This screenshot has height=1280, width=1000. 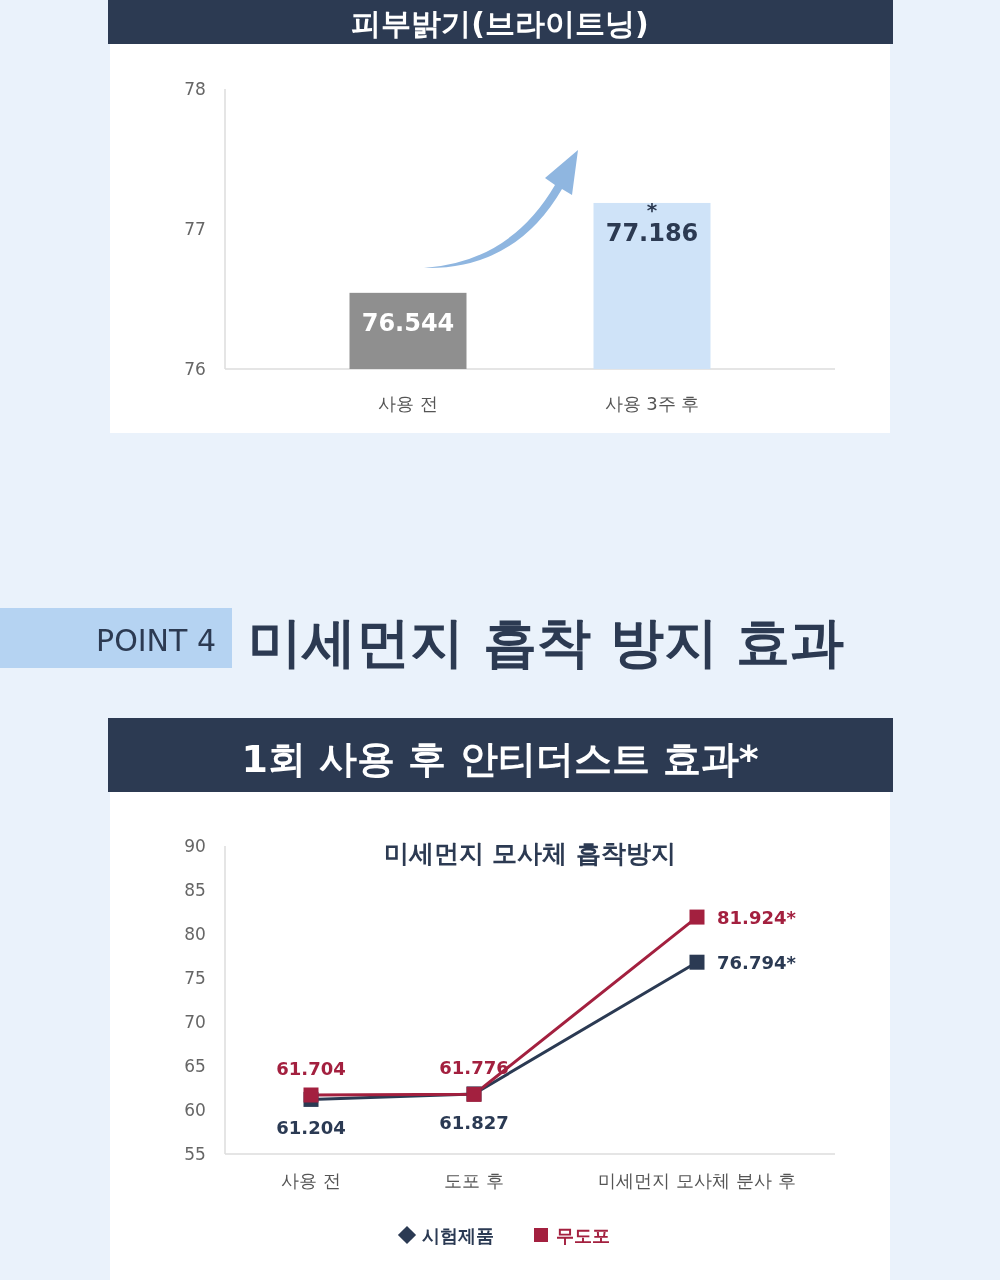 What do you see at coordinates (195, 89) in the screenshot?
I see `y-tick-label: 78` at bounding box center [195, 89].